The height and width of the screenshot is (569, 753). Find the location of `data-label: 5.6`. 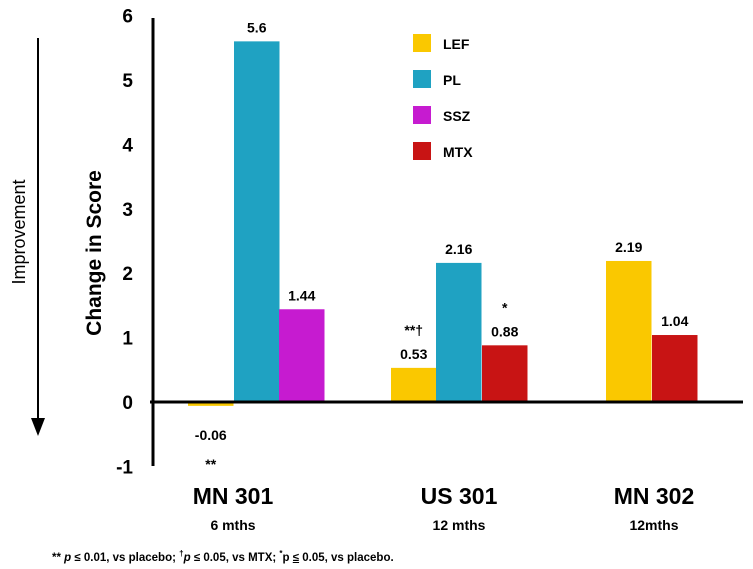

data-label: 5.6 is located at coordinates (257, 27).